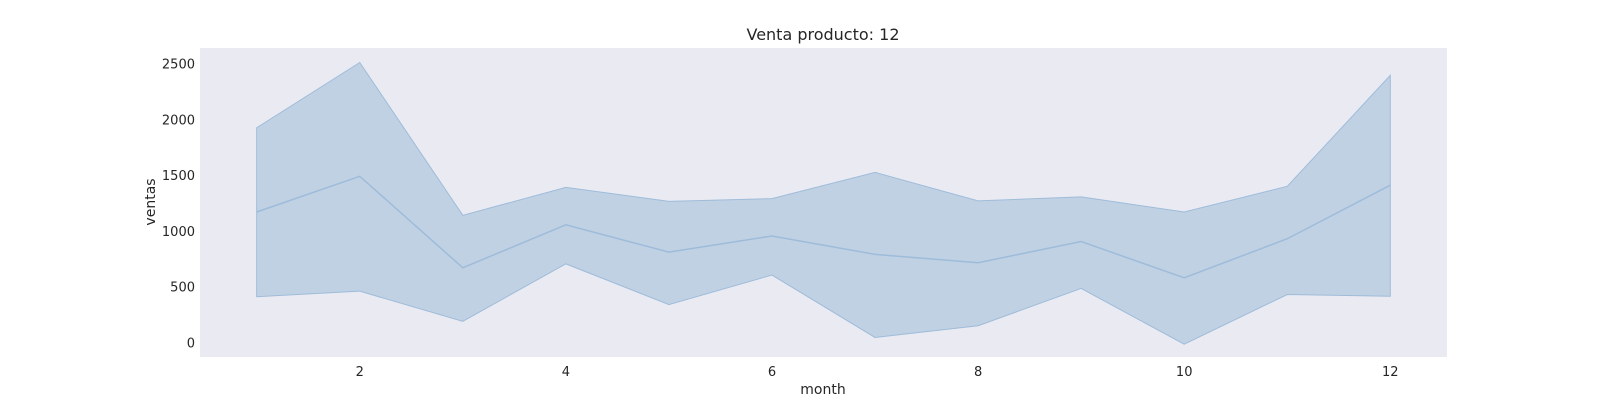 This screenshot has width=1600, height=400. What do you see at coordinates (822, 390) in the screenshot?
I see `x-axis-label: month` at bounding box center [822, 390].